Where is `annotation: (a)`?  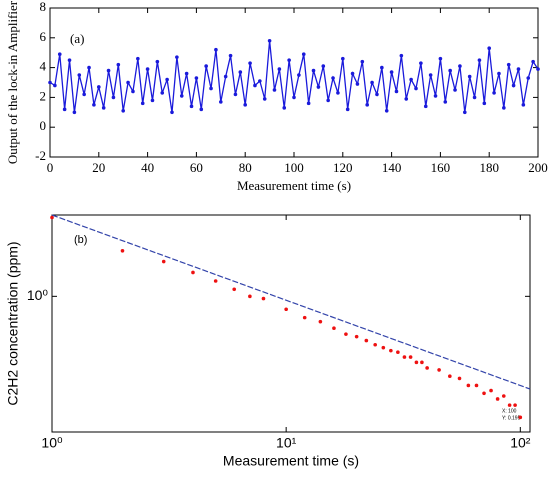 annotation: (a) is located at coordinates (77, 38).